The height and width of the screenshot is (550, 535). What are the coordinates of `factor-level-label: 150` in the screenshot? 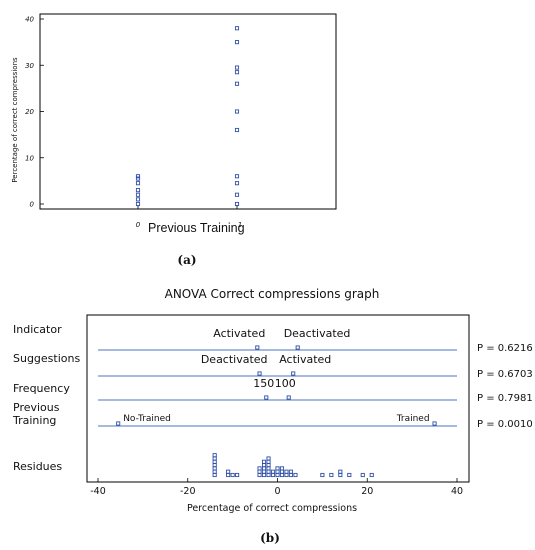 It's located at (263, 383).